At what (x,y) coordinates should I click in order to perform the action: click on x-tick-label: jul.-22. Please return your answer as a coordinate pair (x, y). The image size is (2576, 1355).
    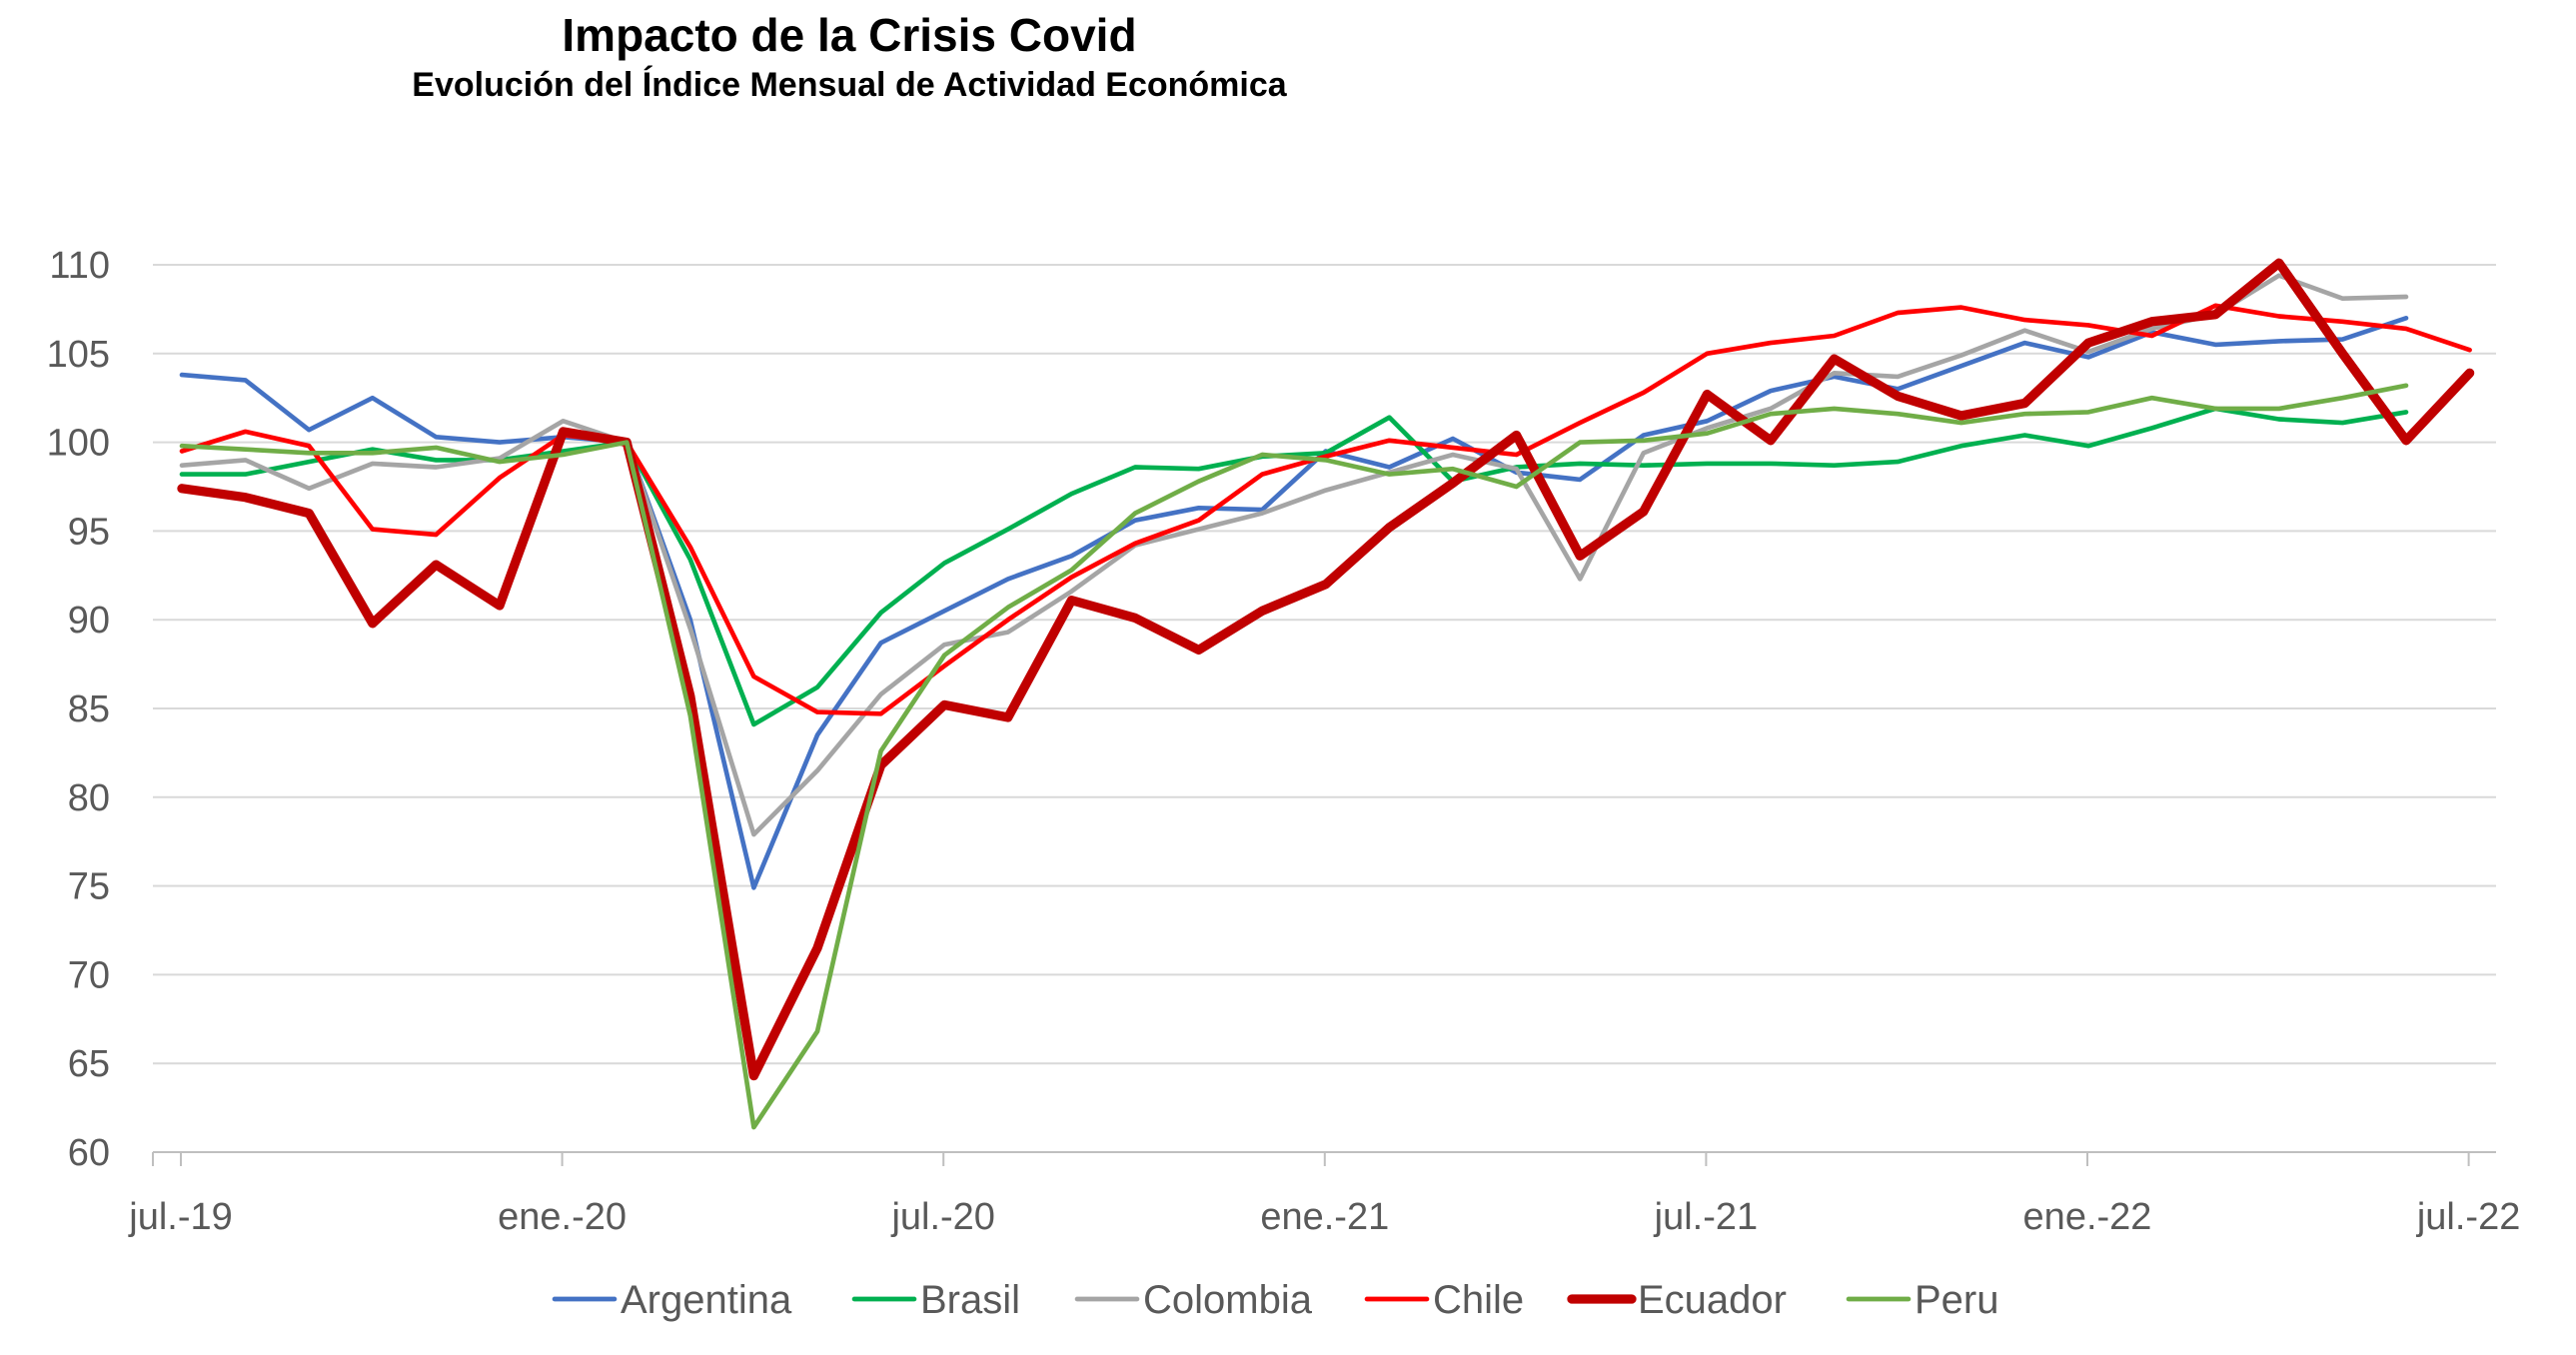
    Looking at the image, I should click on (2468, 1217).